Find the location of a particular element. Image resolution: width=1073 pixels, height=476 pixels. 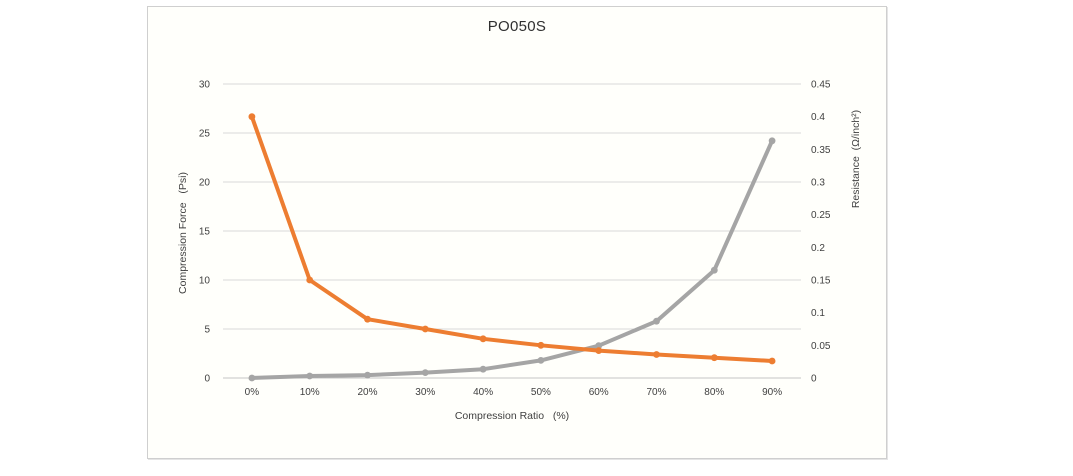

y-right-tick-label: 0.45 is located at coordinates (821, 85).